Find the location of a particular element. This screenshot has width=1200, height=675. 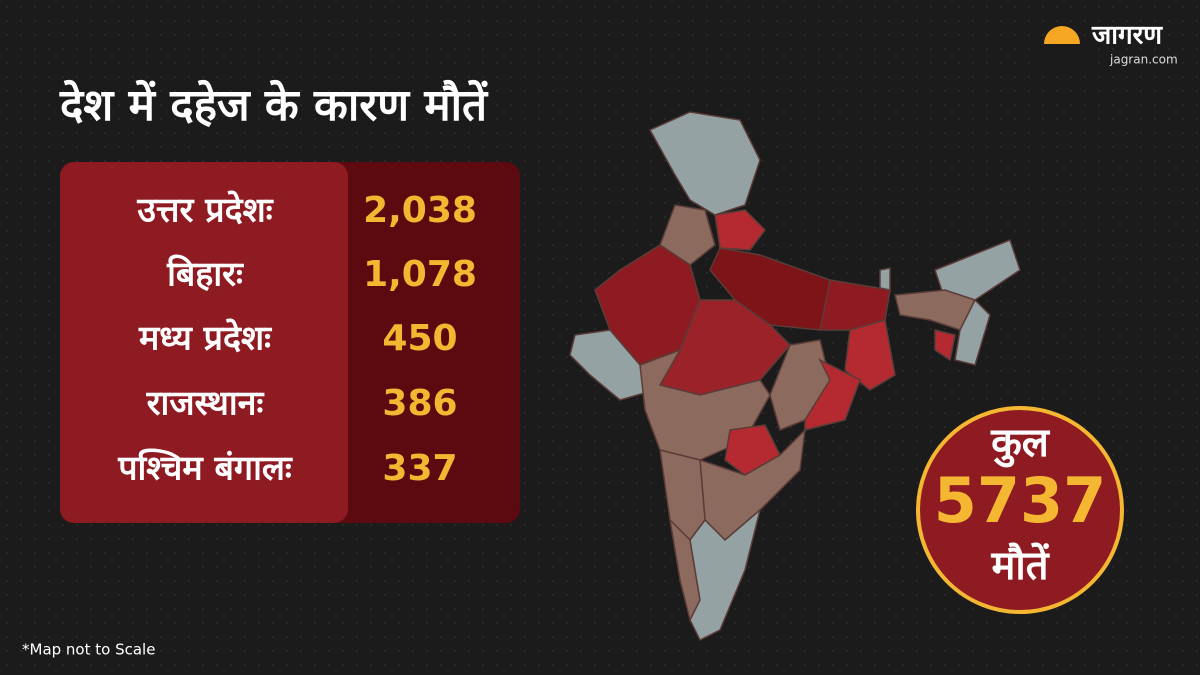

state: पश्चिम बंगालः is located at coordinates (205, 468).